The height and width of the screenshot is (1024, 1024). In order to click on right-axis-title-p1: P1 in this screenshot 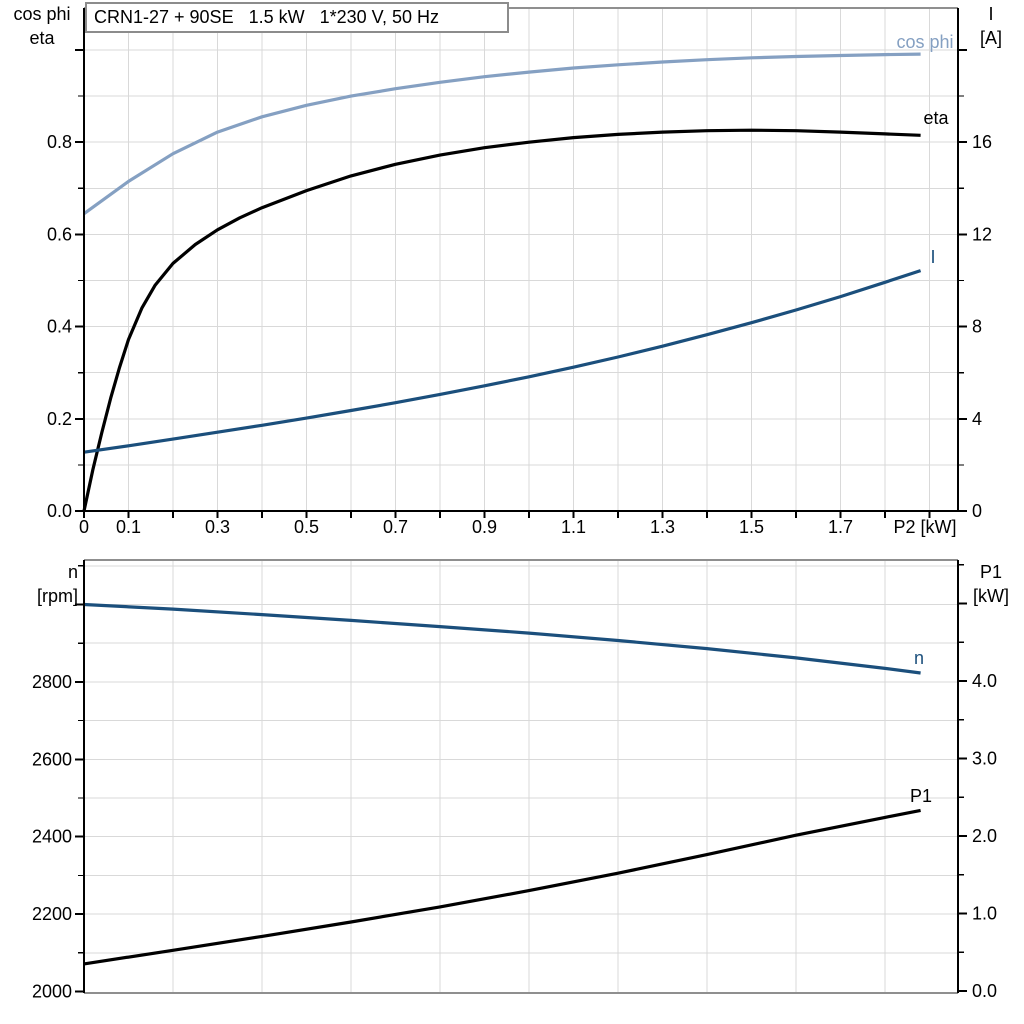, I will do `click(991, 572)`.